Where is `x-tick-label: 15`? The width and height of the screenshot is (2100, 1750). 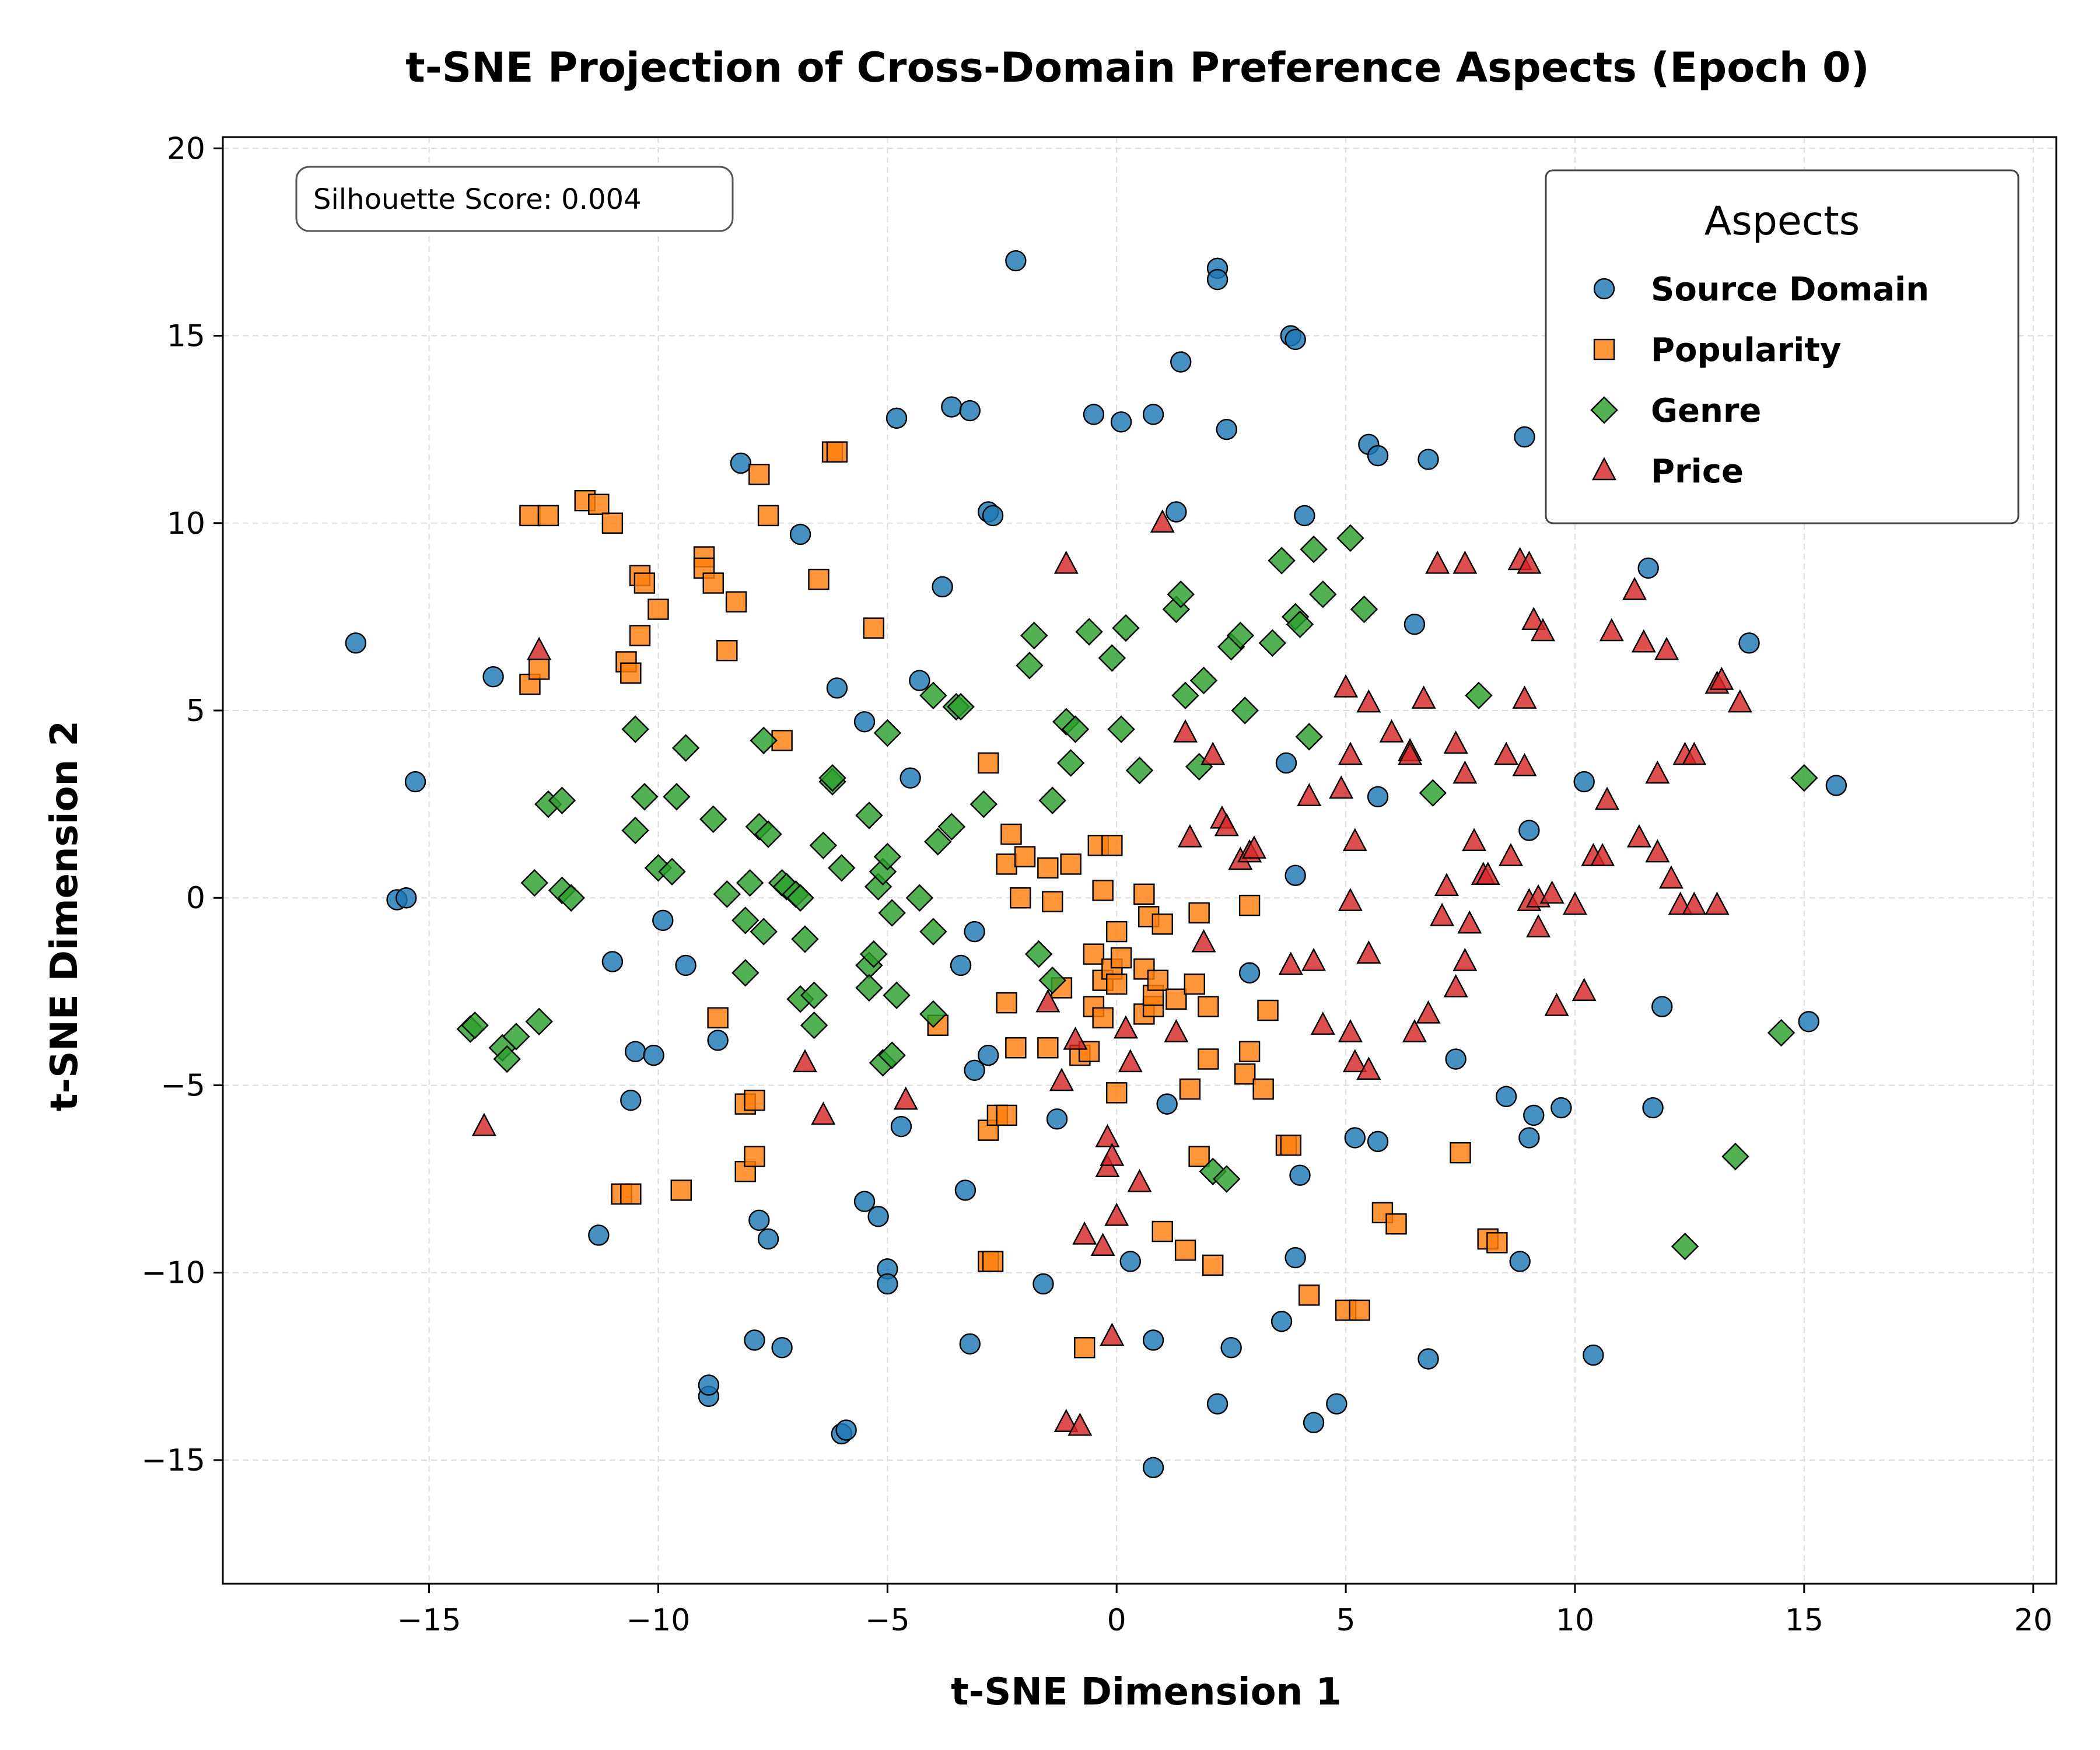 x-tick-label: 15 is located at coordinates (1804, 1620).